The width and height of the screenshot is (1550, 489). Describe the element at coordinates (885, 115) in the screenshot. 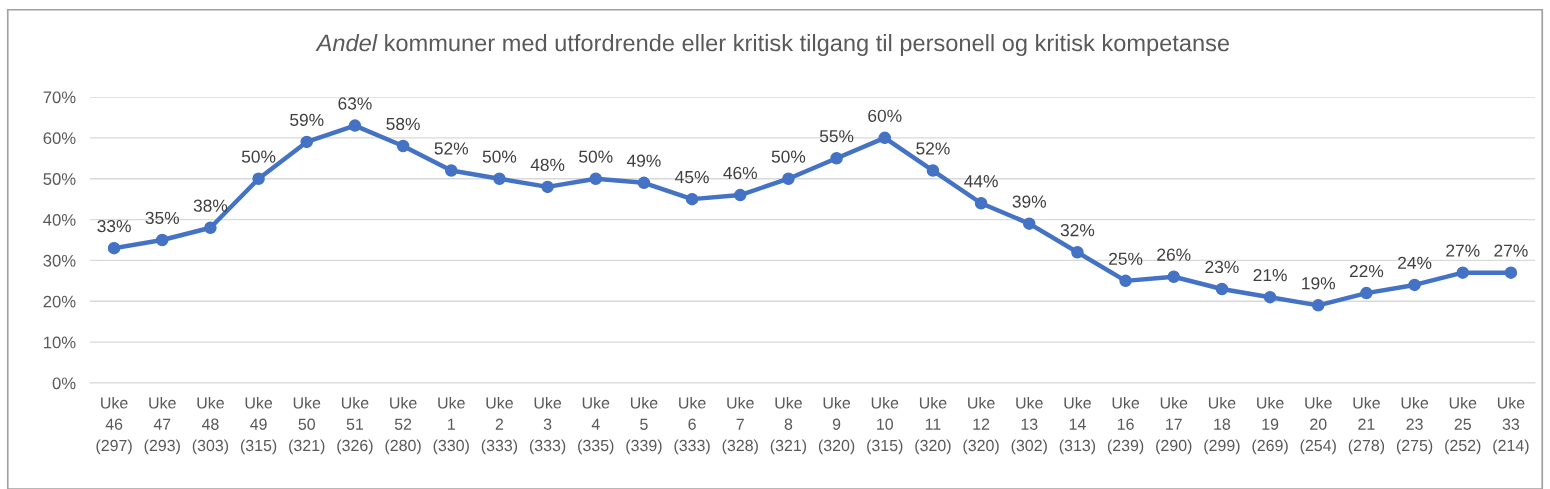

I see `data-label: 60%` at that location.